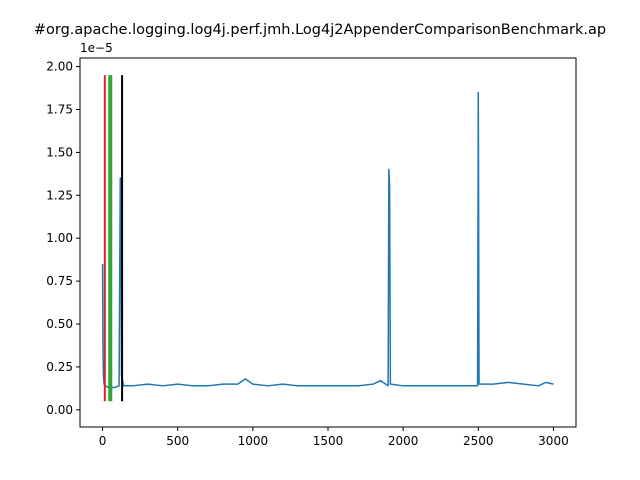 This screenshot has height=480, width=640. I want to click on x-tick-label-1: 500, so click(177, 441).